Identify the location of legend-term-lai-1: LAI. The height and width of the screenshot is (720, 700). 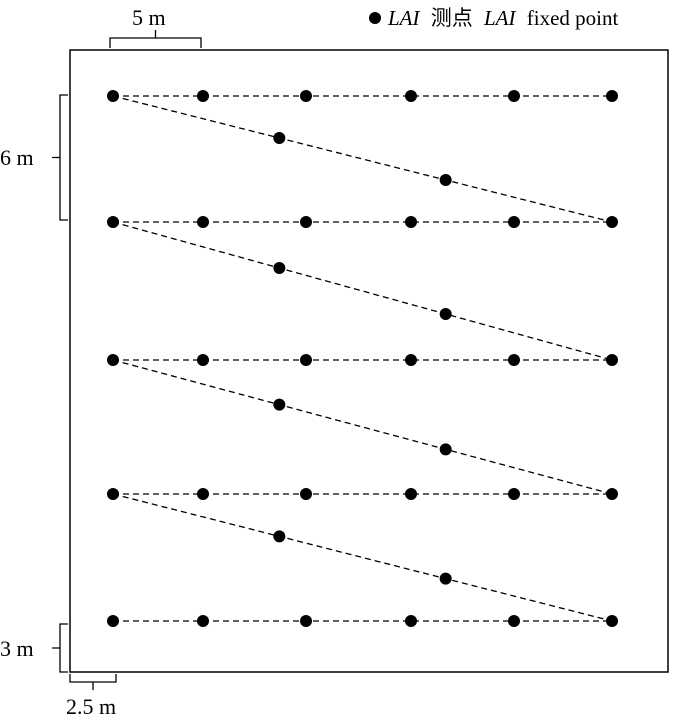
(404, 18).